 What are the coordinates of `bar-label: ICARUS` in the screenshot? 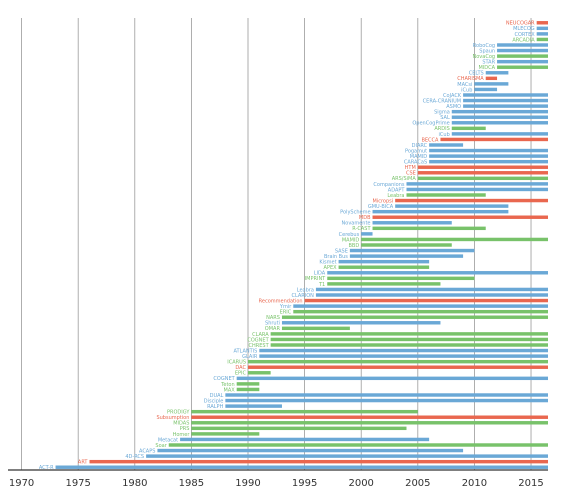 It's located at (236, 363).